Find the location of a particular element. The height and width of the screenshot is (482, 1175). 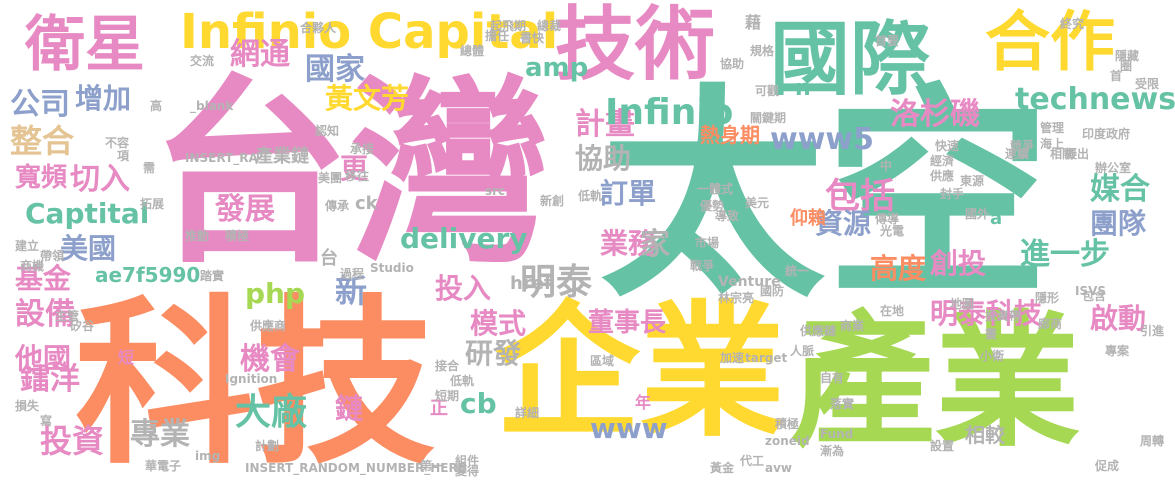

cloud-word: 新 is located at coordinates (351, 291).